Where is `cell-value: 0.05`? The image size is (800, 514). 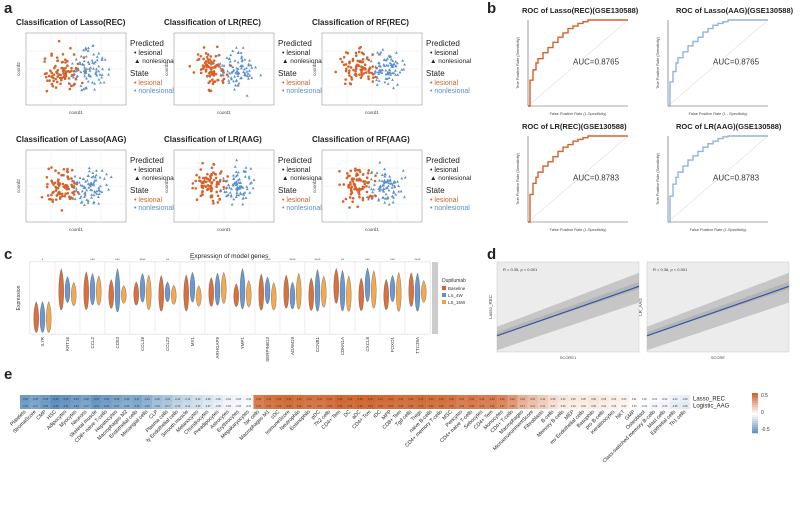
cell-value: 0.05 is located at coordinates (573, 399).